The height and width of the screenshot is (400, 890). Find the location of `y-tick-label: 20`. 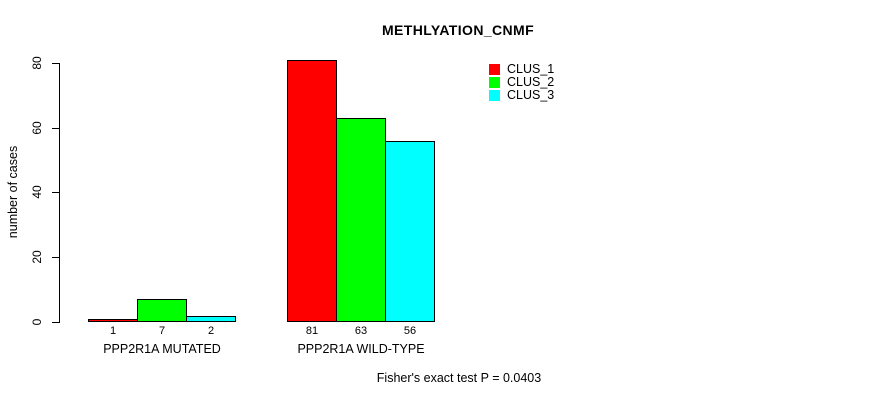

y-tick-label: 20 is located at coordinates (37, 257).